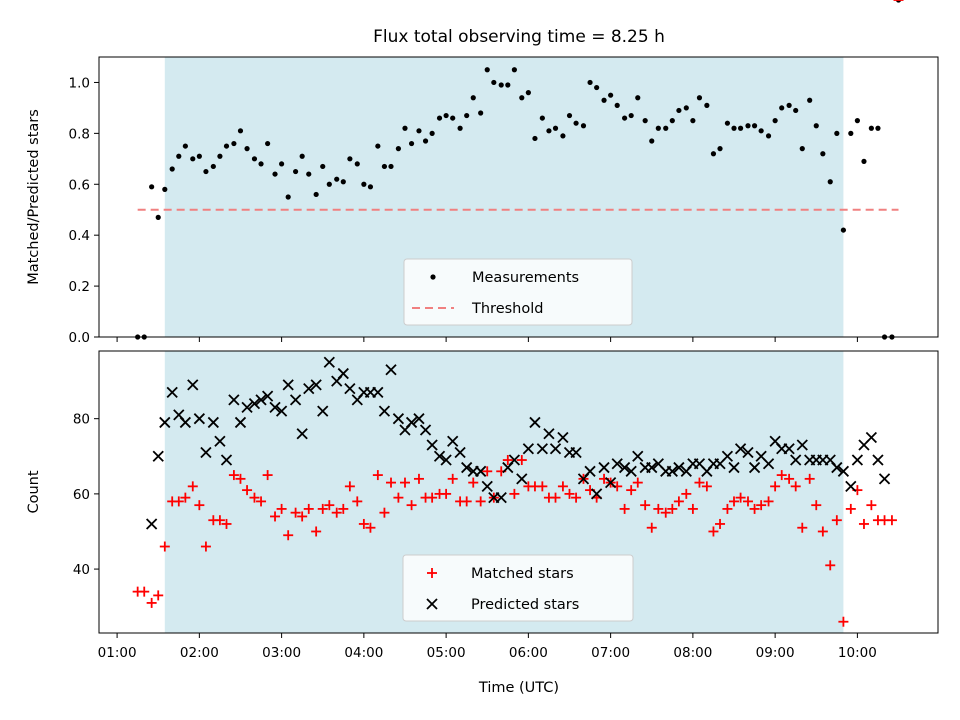  Describe the element at coordinates (507, 309) in the screenshot. I see `legend-label: Threshold` at that location.